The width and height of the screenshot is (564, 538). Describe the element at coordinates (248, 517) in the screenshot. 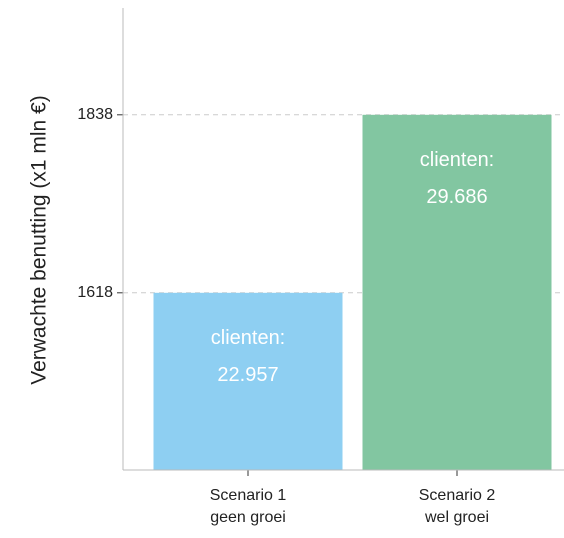

I see `x-tick-label: geen groei` at that location.